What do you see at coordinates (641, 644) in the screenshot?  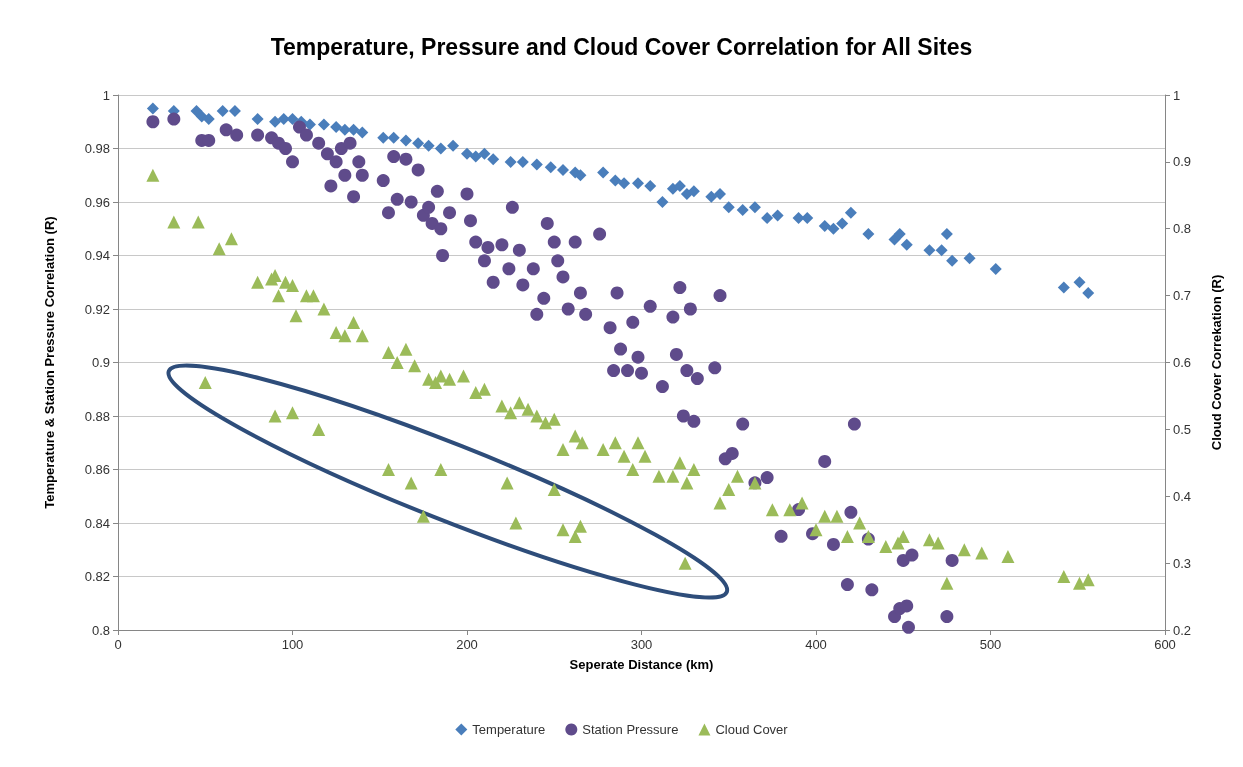 I see `x-tick-label: 300` at bounding box center [641, 644].